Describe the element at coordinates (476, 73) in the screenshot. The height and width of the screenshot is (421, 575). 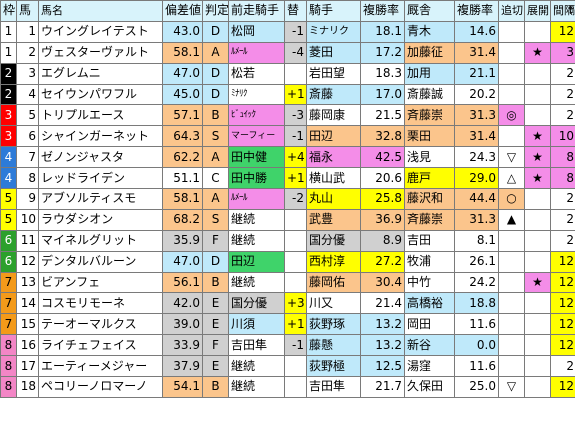
I see `cell-stable-rate: 21.1` at that location.